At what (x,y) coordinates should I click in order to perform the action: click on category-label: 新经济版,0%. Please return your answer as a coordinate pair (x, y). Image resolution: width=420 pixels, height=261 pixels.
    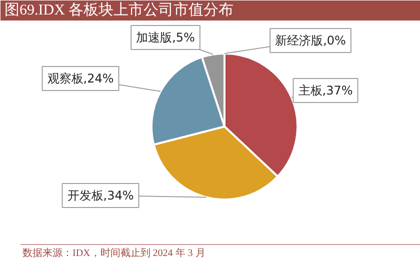
    Looking at the image, I should click on (310, 41).